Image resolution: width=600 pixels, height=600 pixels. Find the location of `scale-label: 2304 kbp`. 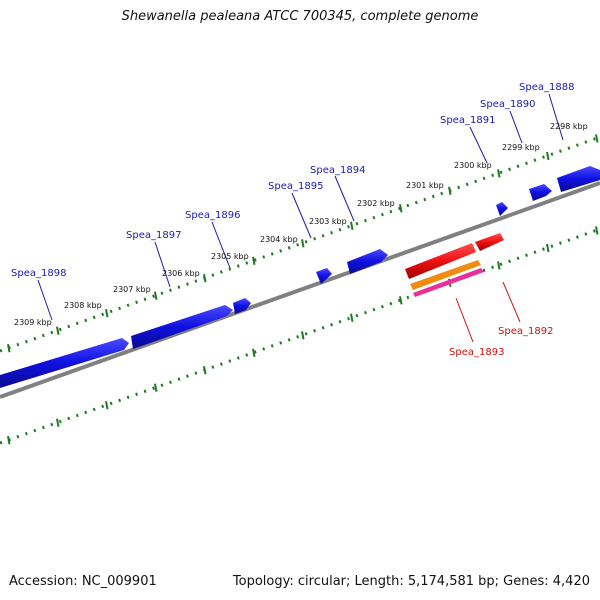

scale-label: 2304 kbp is located at coordinates (279, 239).